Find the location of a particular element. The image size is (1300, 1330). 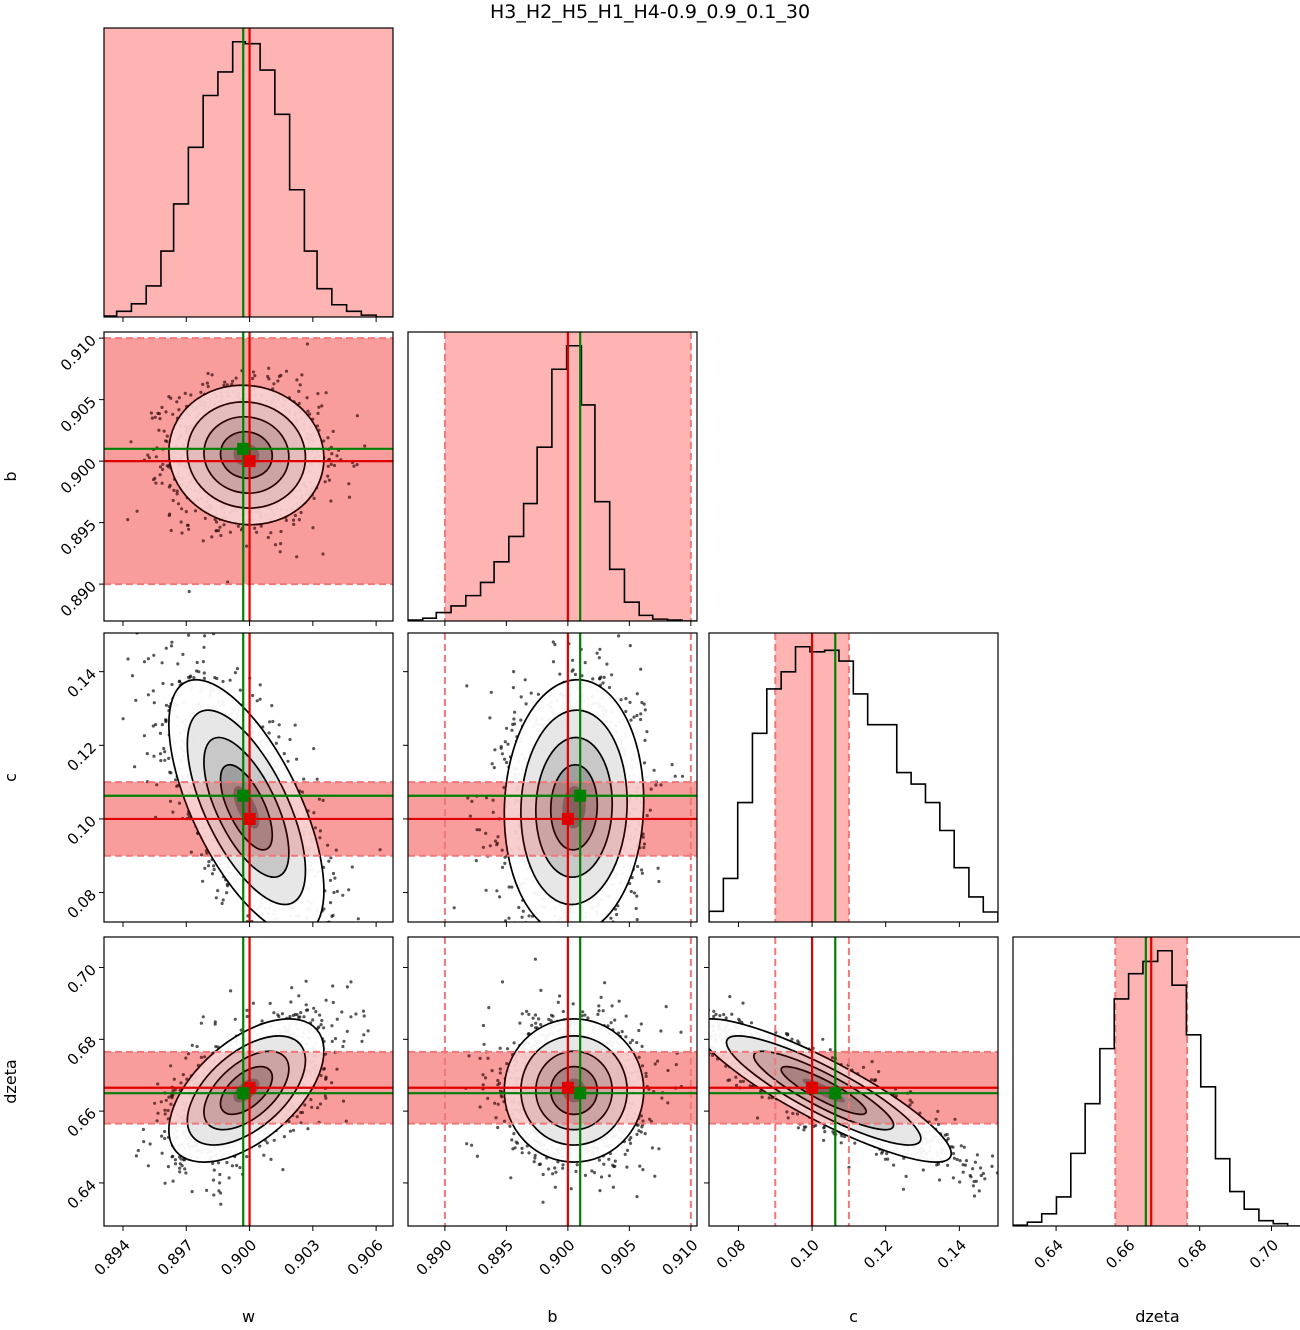

y-tick-label: 0.12 is located at coordinates (82, 757).